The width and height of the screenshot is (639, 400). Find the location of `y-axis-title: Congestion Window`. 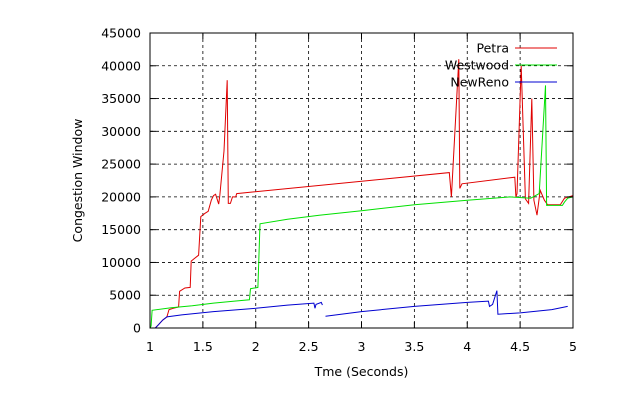

y-axis-title: Congestion Window is located at coordinates (77, 181).